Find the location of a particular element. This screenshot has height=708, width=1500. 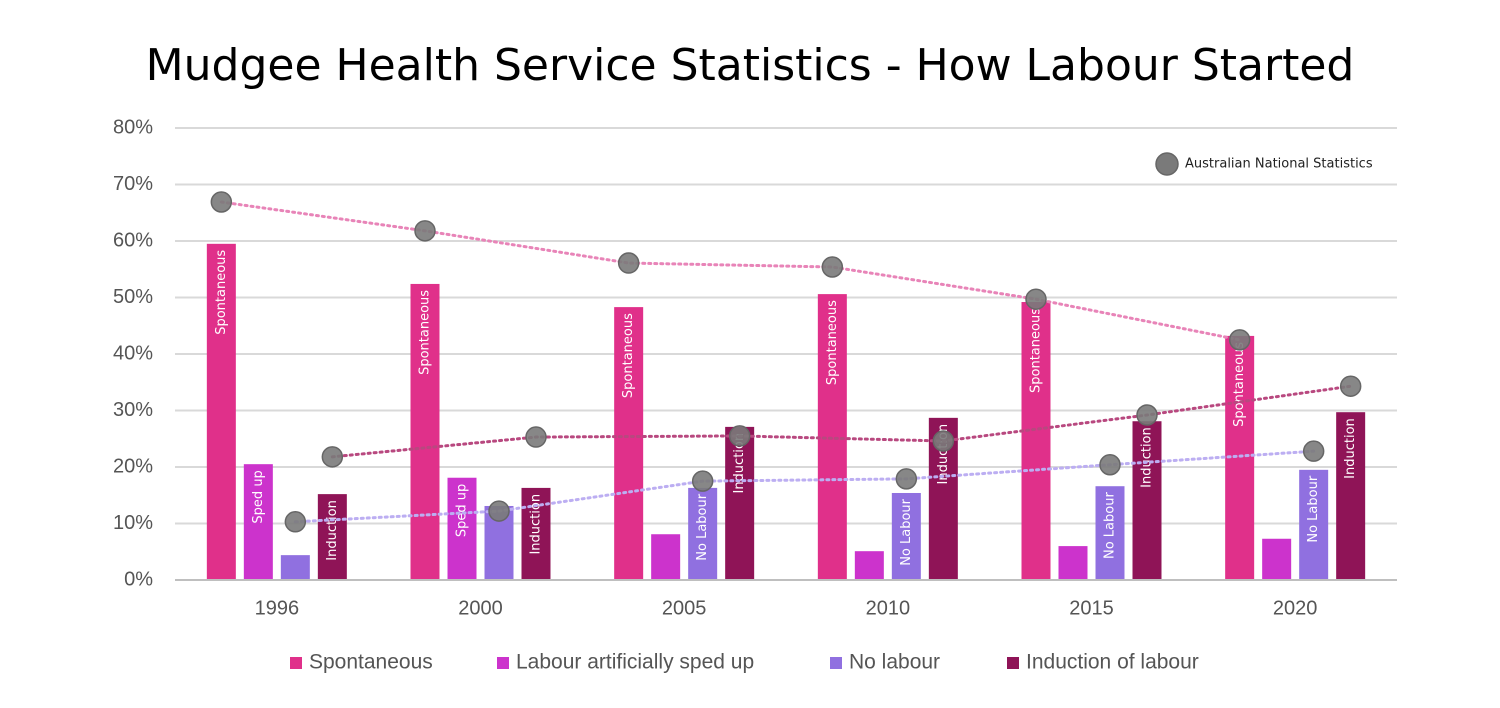

y-tick-label: 30% is located at coordinates (133, 410).